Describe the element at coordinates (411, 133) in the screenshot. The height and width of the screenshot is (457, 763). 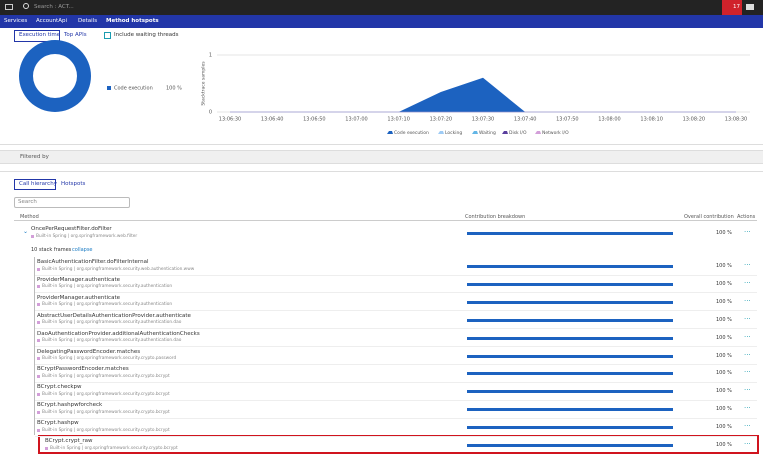
I see `legend-label: Code execution` at that location.